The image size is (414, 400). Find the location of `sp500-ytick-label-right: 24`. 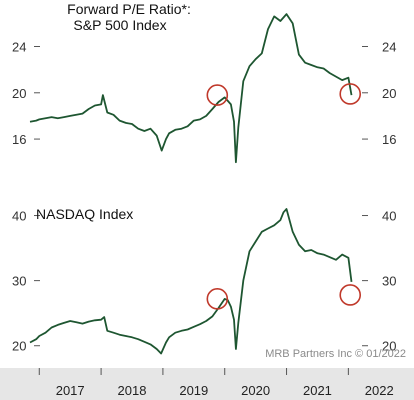

sp500-ytick-label-right: 24 is located at coordinates (389, 47).